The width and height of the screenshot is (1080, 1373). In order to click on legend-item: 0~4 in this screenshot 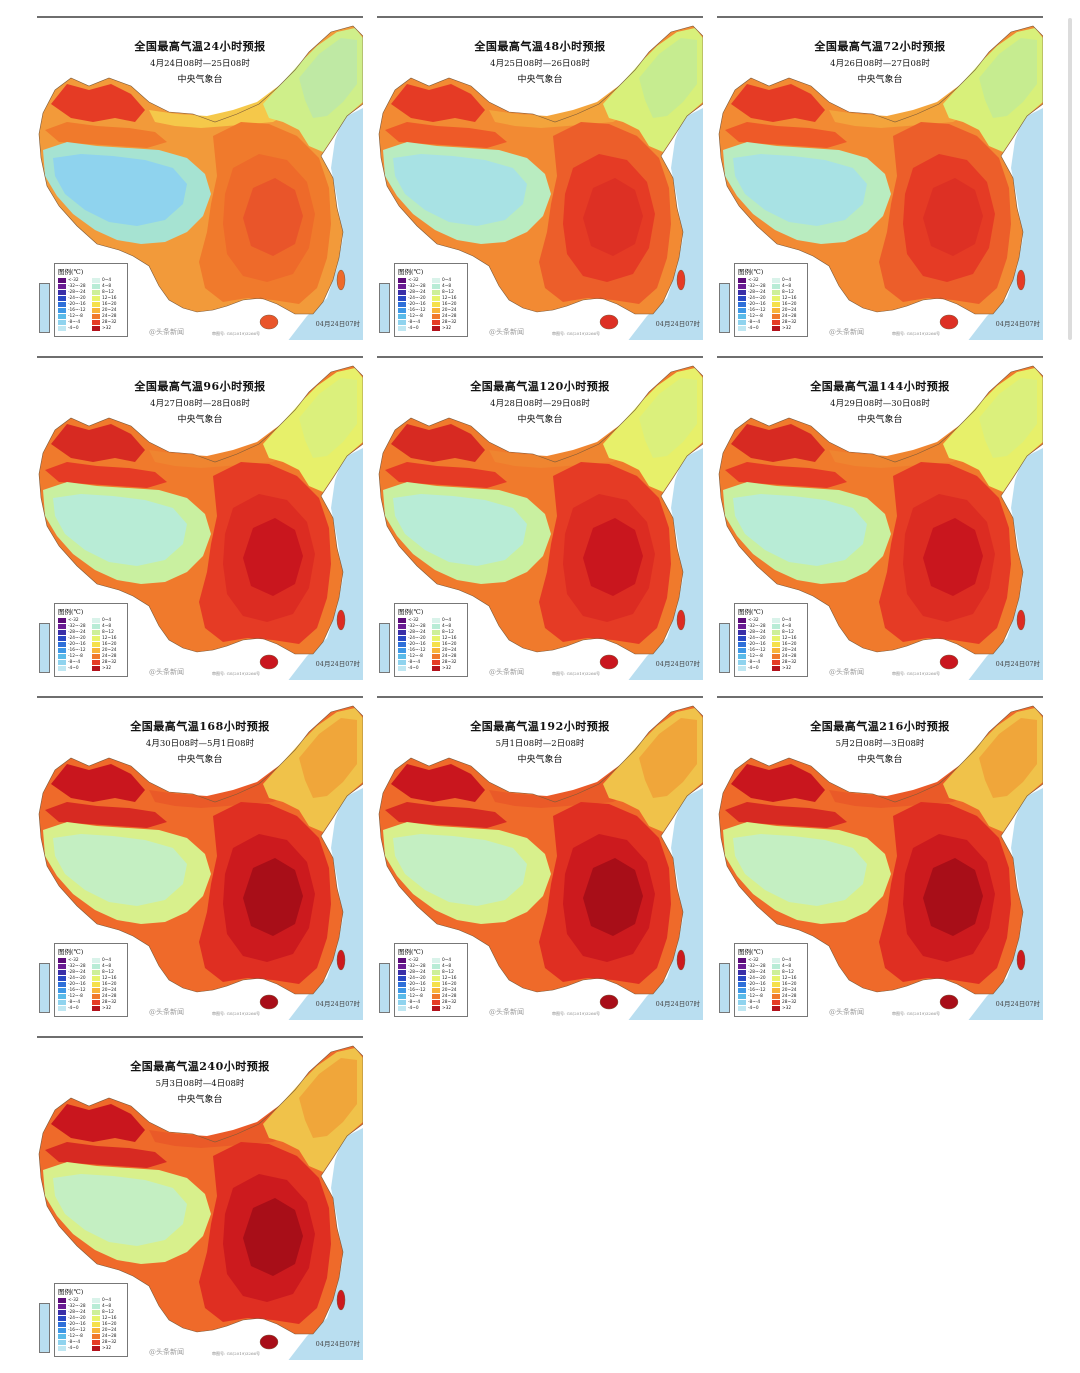, I will do `click(108, 620)`.